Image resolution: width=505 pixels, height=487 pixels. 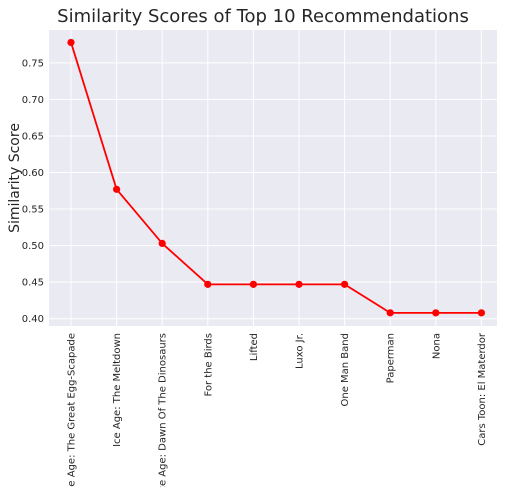 I want to click on x-tick-label: Luxo Jr., so click(x=300, y=351).